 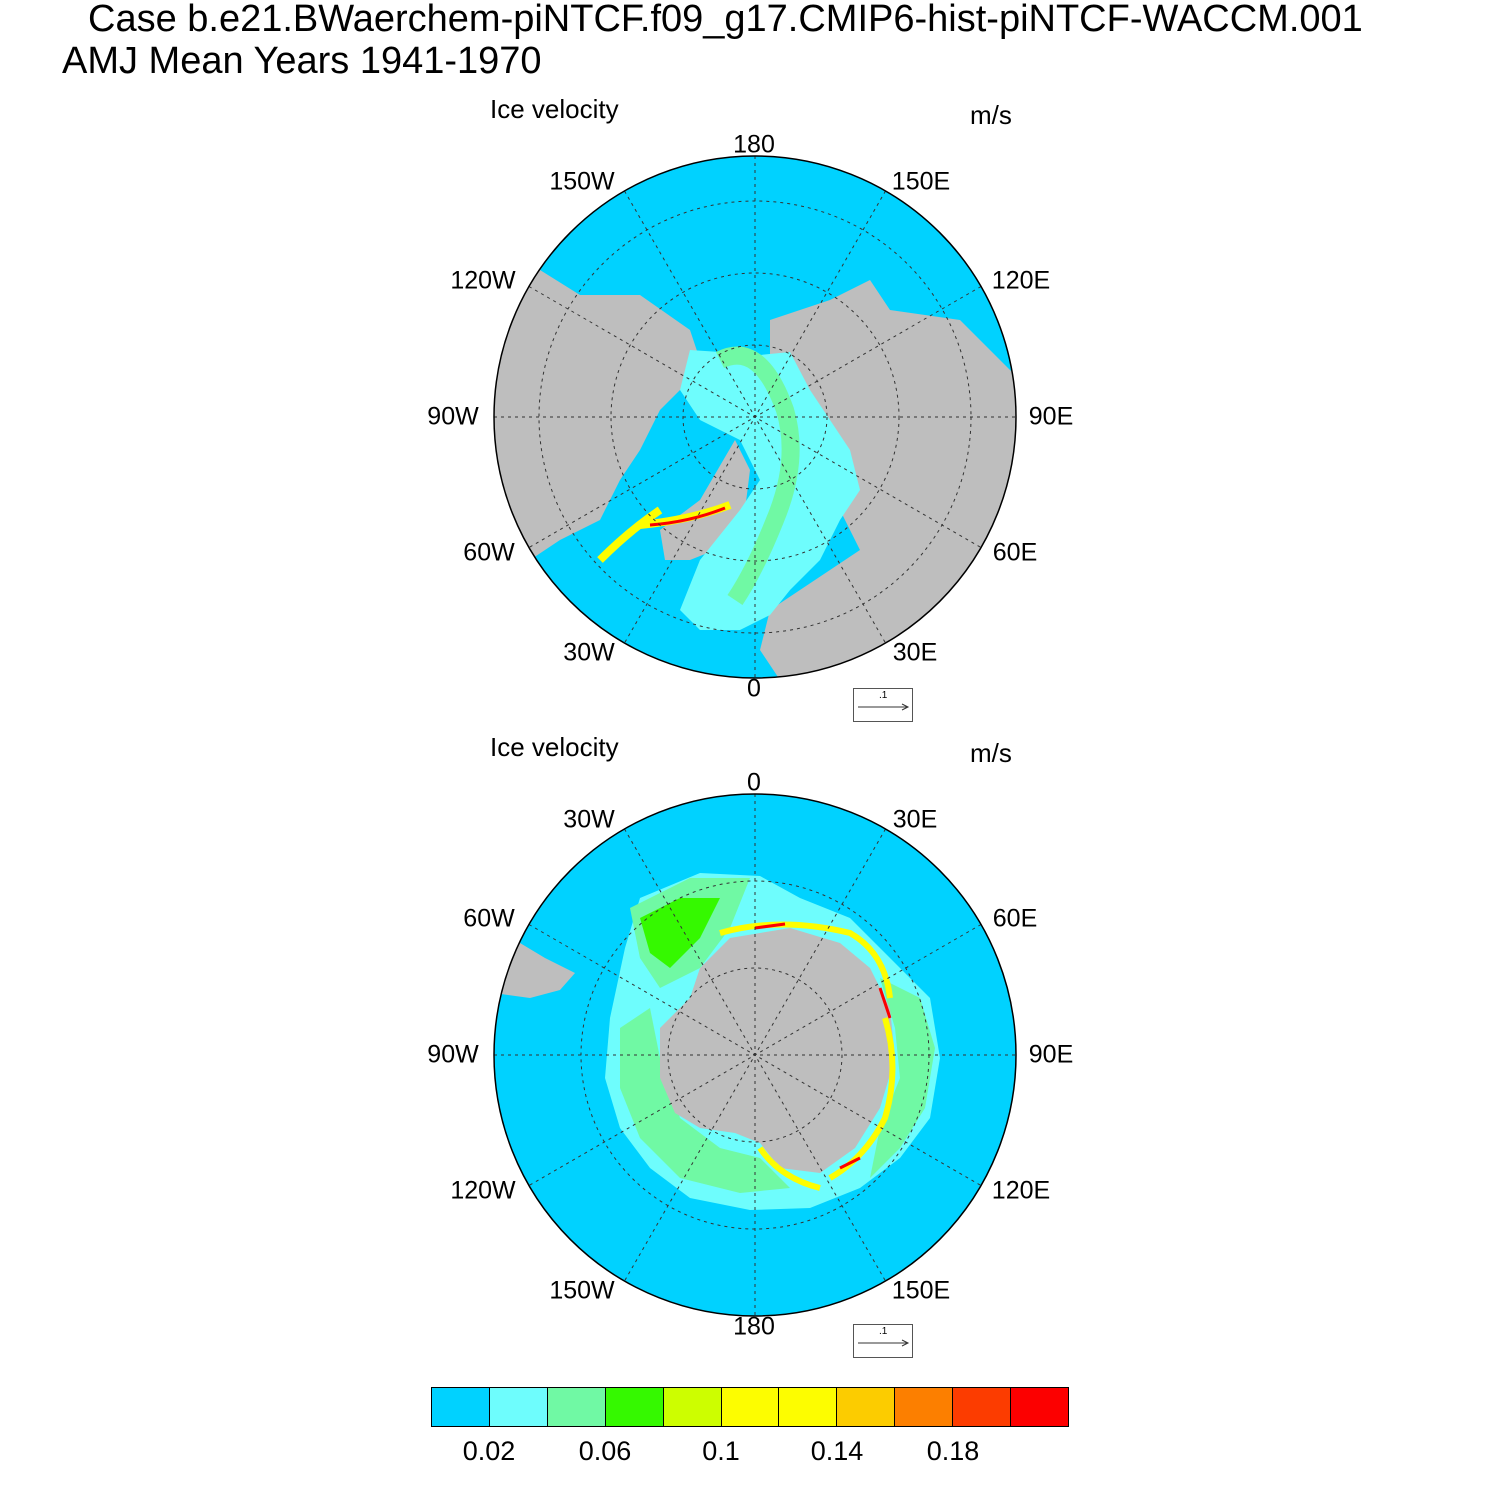 I want to click on east-antarctic-ice, so click(x=902, y=1078).